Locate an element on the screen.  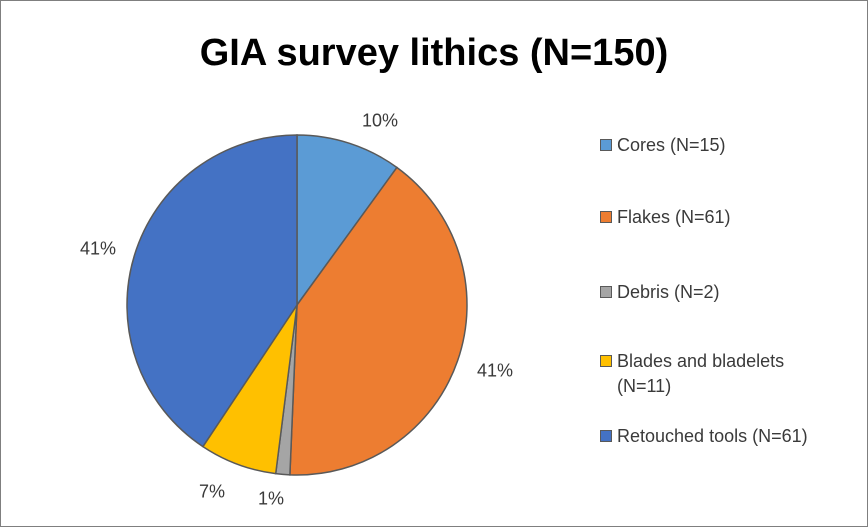
legend-label: Retouched tools (N=61) is located at coordinates (712, 436).